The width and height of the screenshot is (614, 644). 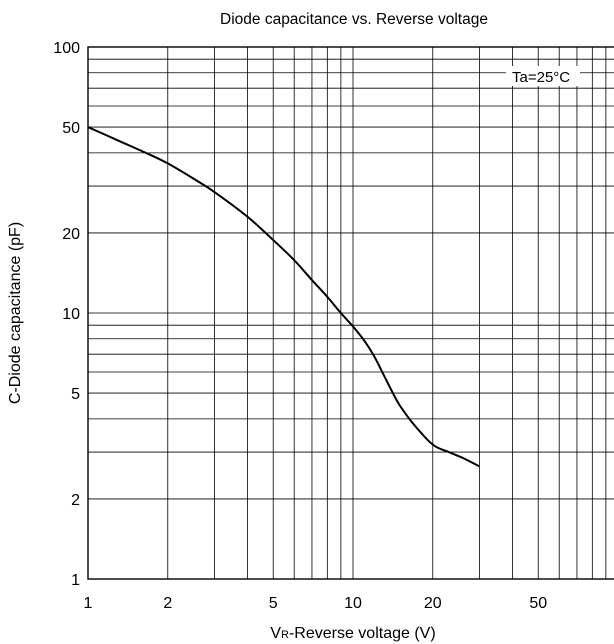 I want to click on x-tick-label: 1, so click(x=88, y=603).